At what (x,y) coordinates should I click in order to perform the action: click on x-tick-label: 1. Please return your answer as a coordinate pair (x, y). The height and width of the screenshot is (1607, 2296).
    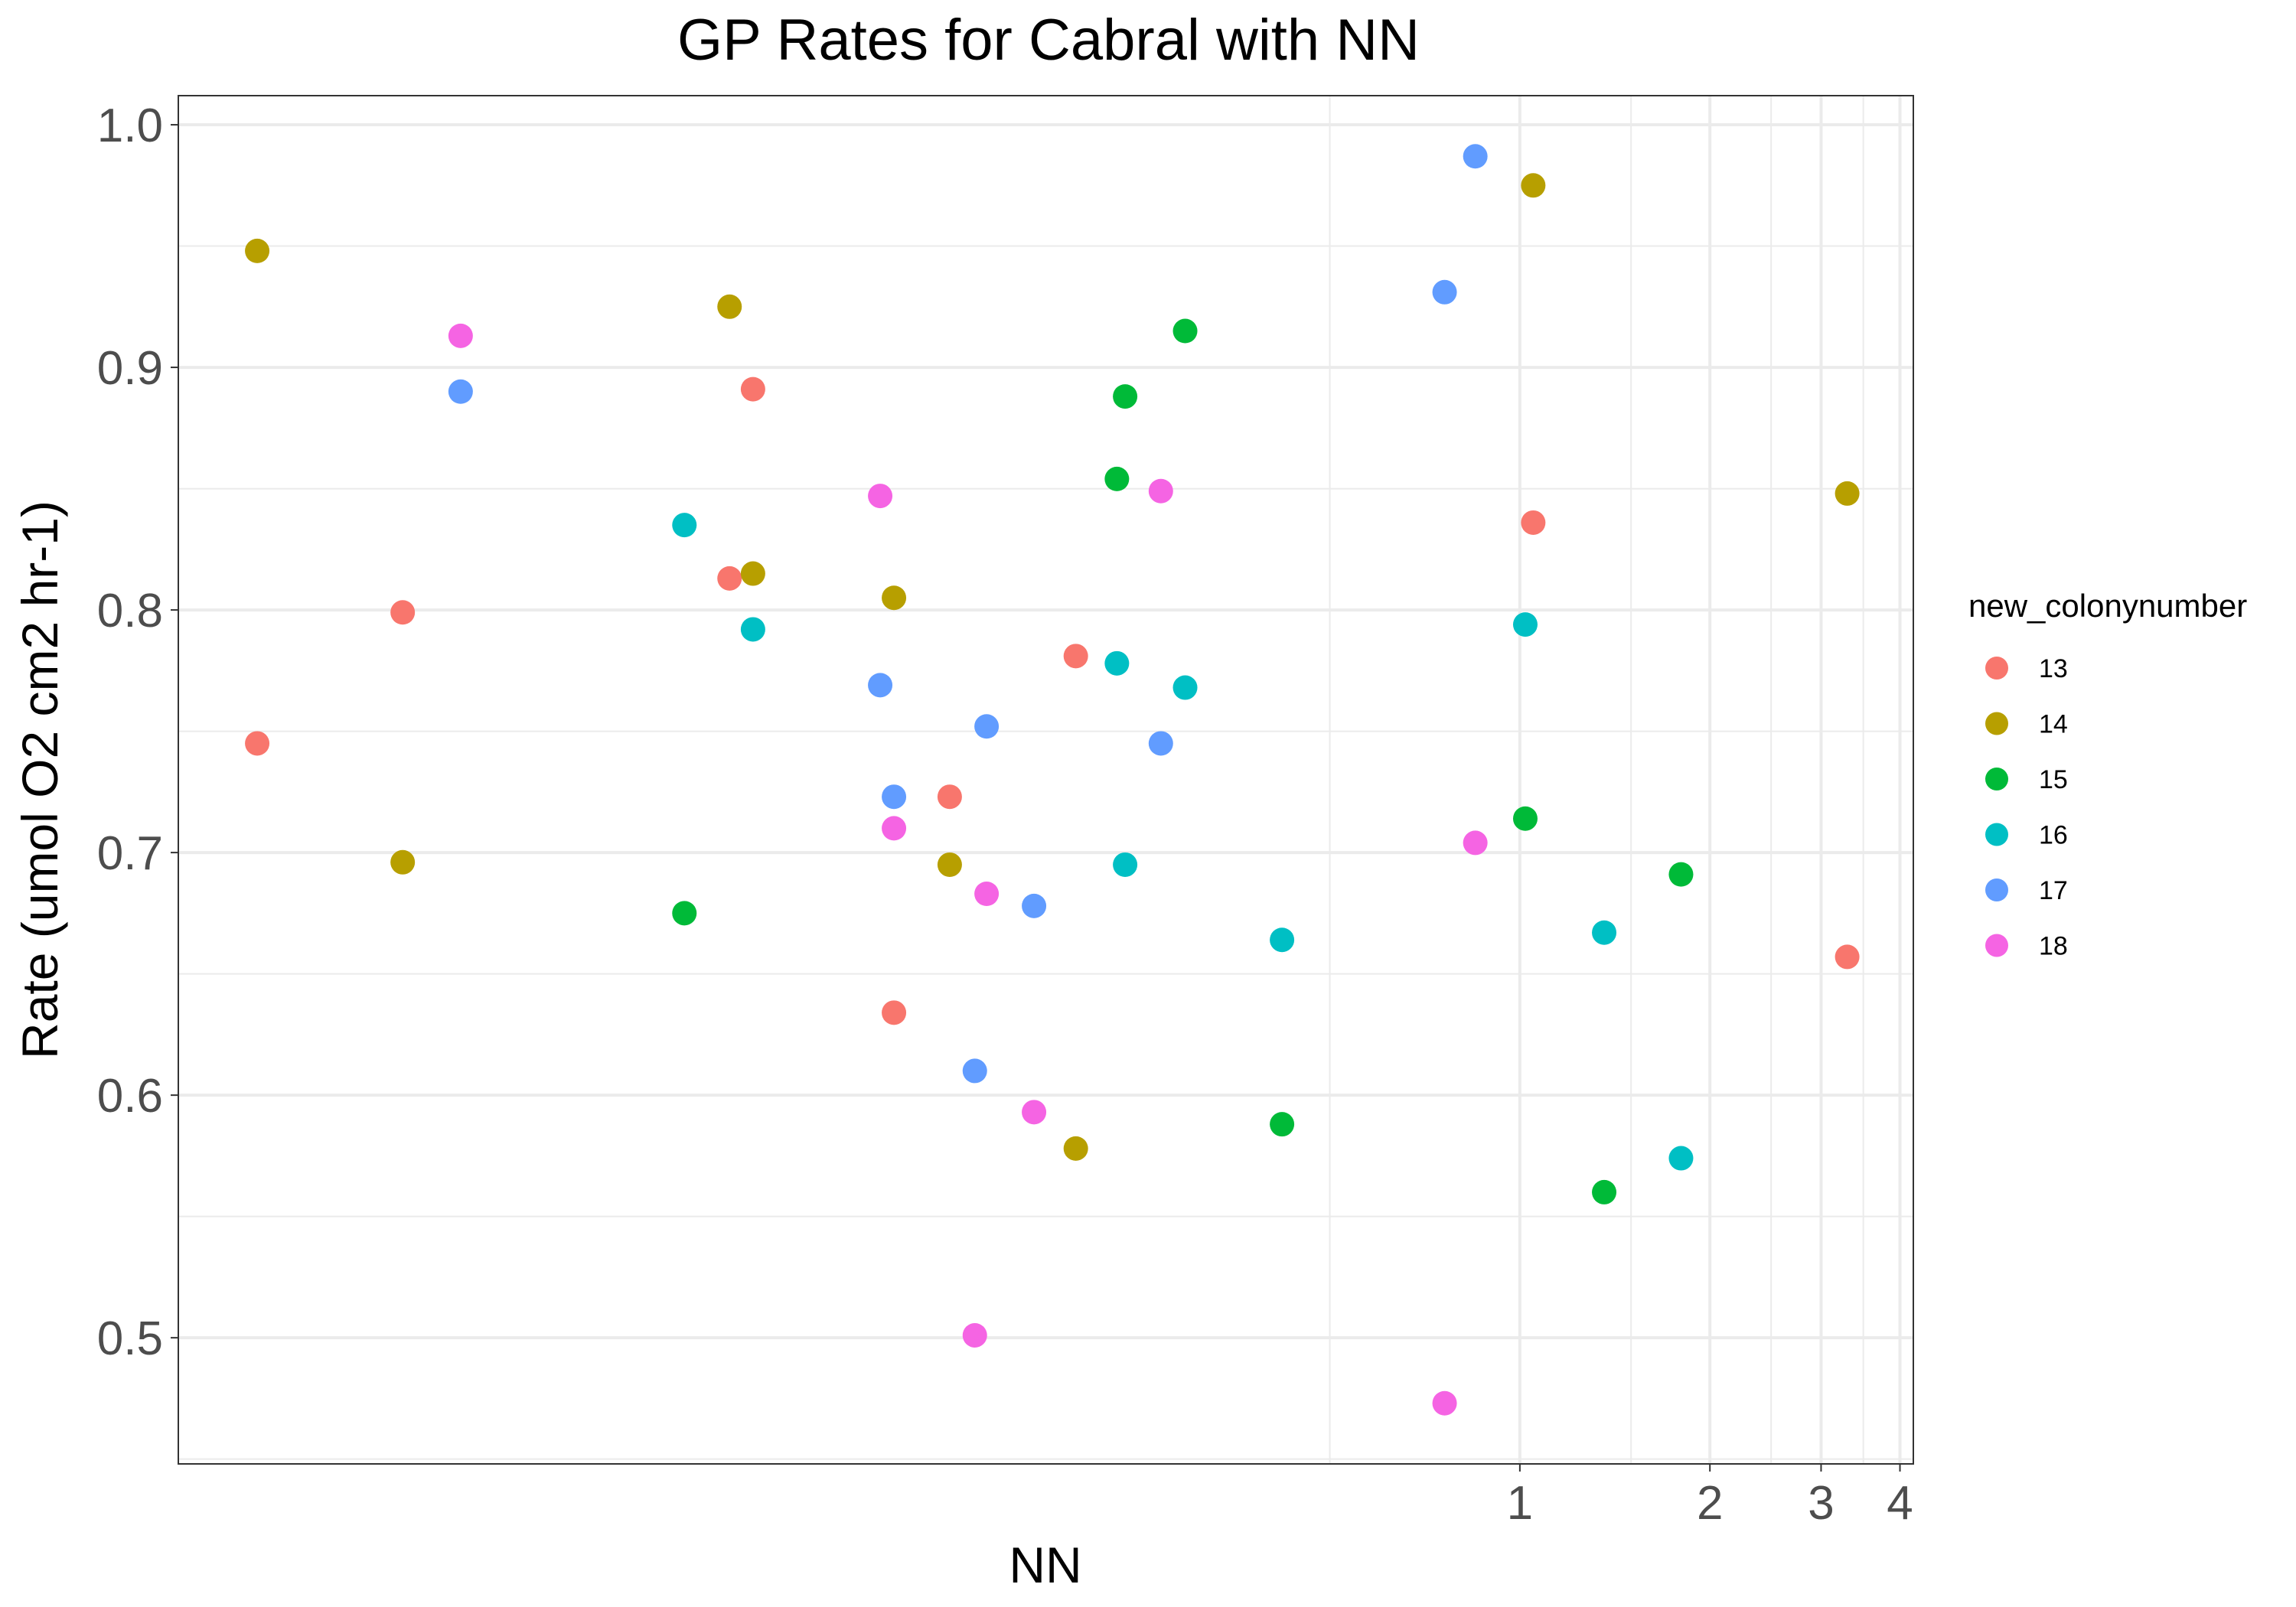
    Looking at the image, I should click on (1520, 1503).